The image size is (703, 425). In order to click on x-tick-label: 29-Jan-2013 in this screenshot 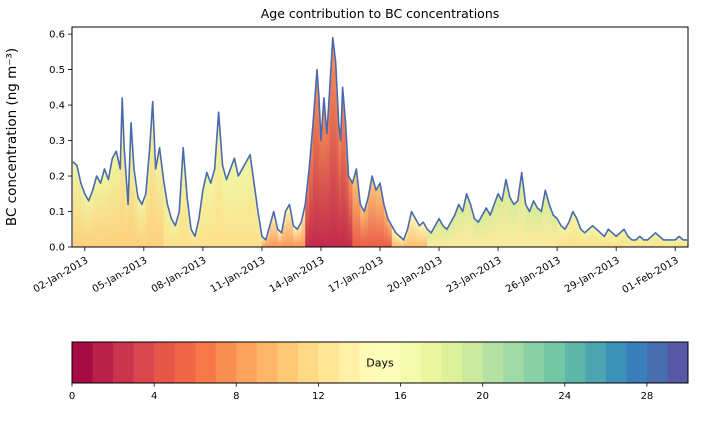, I will do `click(592, 275)`.